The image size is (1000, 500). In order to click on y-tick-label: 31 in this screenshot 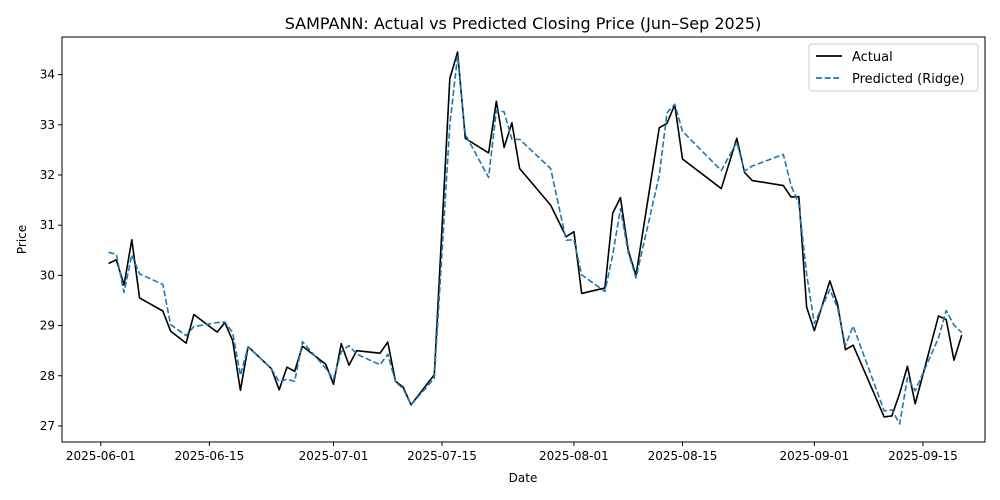, I will do `click(47, 225)`.